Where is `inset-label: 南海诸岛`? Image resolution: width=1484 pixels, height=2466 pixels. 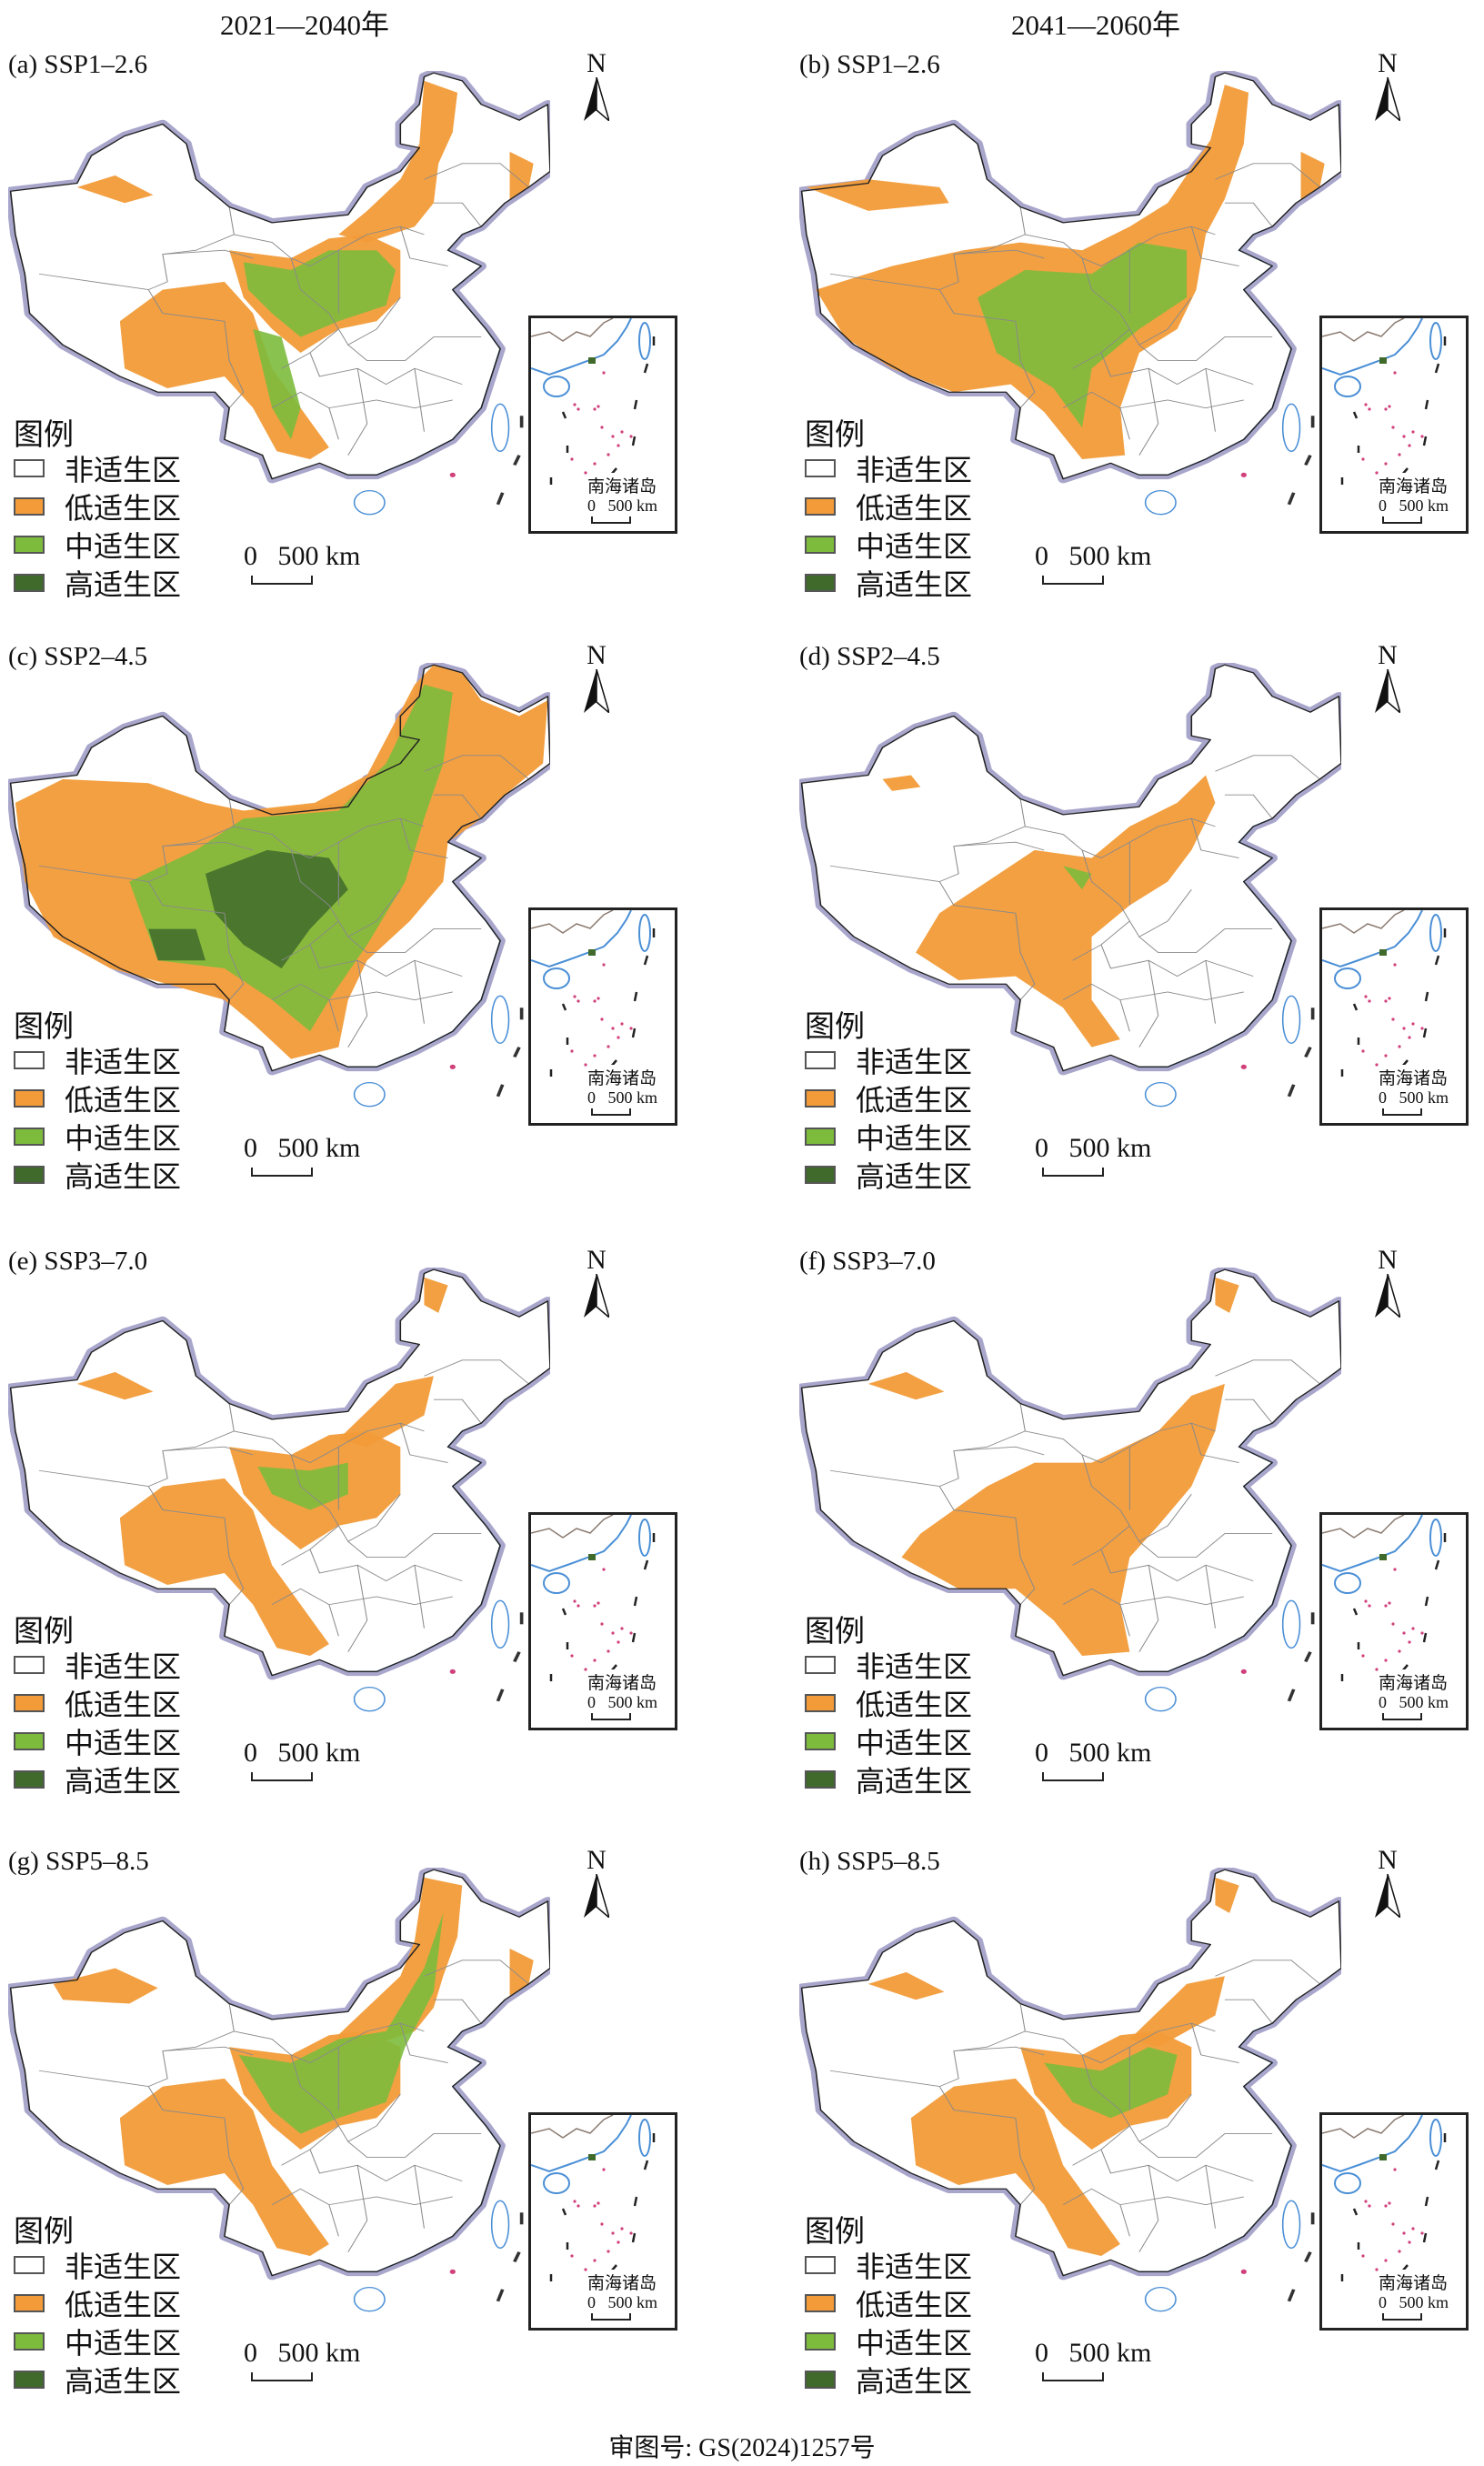 inset-label: 南海诸岛 is located at coordinates (622, 485).